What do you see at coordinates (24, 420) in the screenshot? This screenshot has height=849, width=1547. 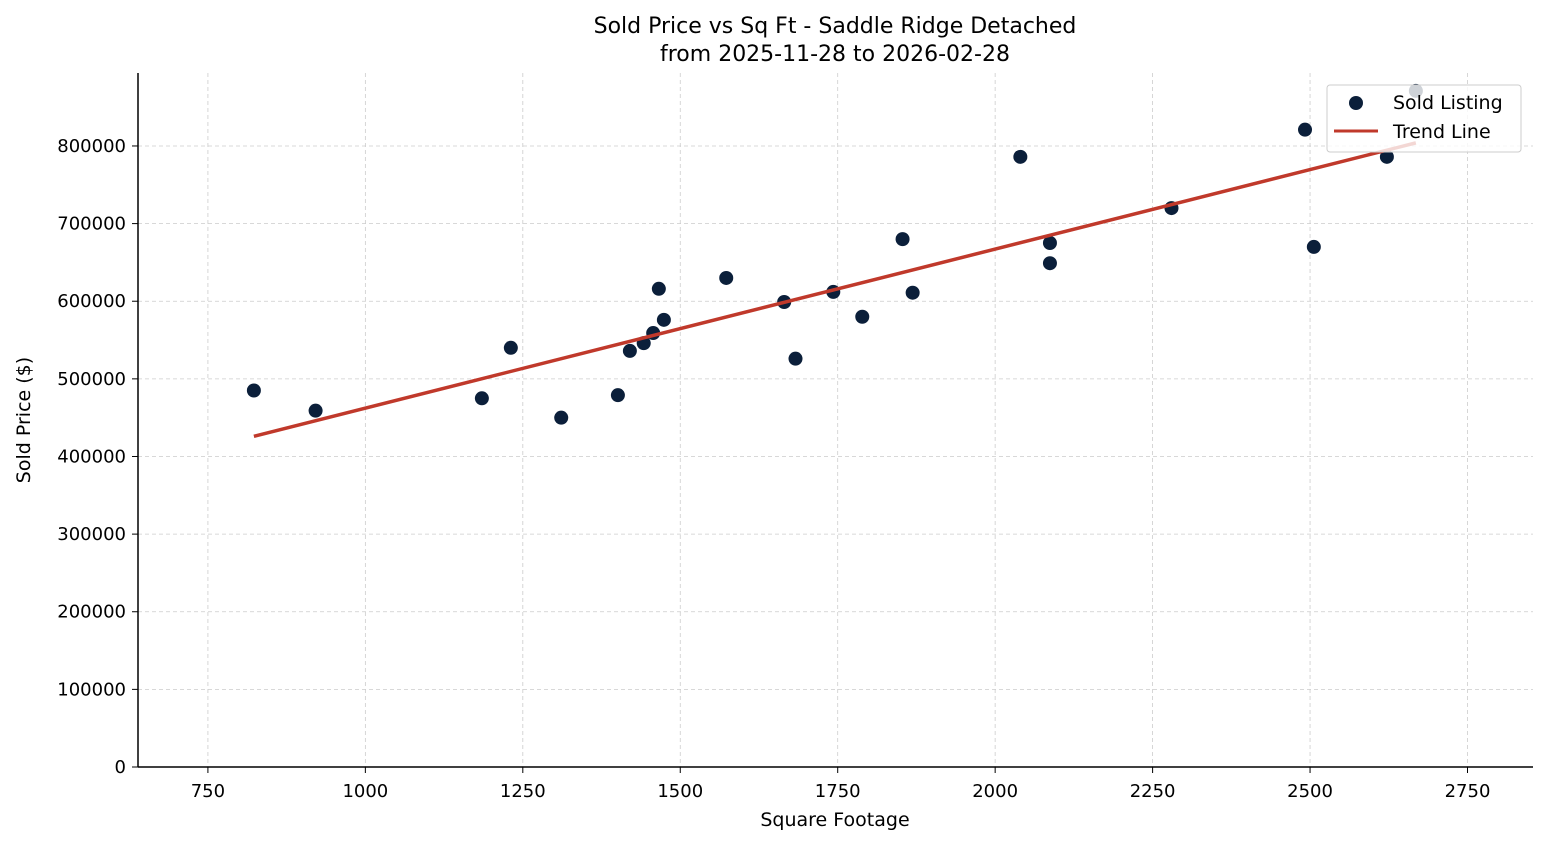 I see `y-axis-label: Sold Price ($)` at bounding box center [24, 420].